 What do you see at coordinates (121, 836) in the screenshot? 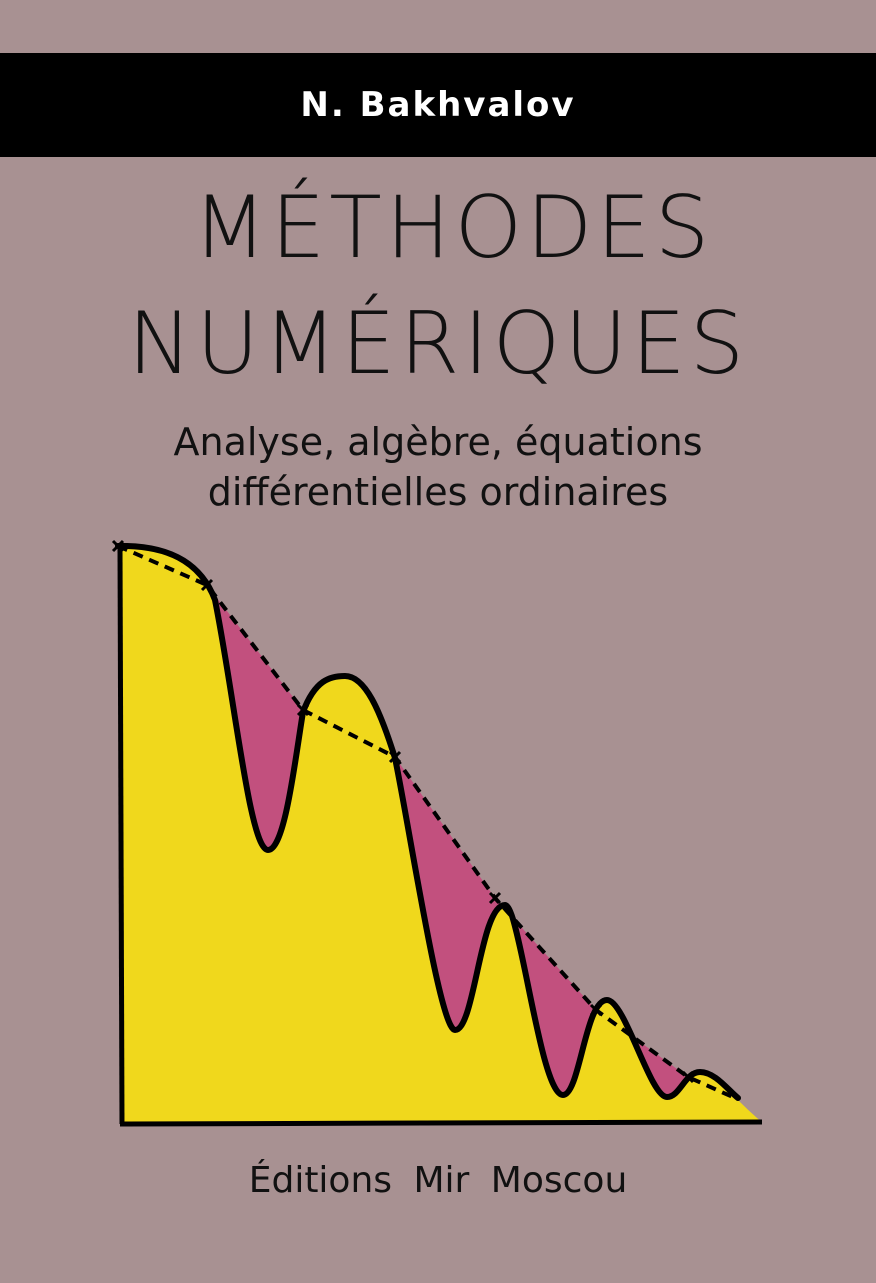
I see `y-axis` at bounding box center [121, 836].